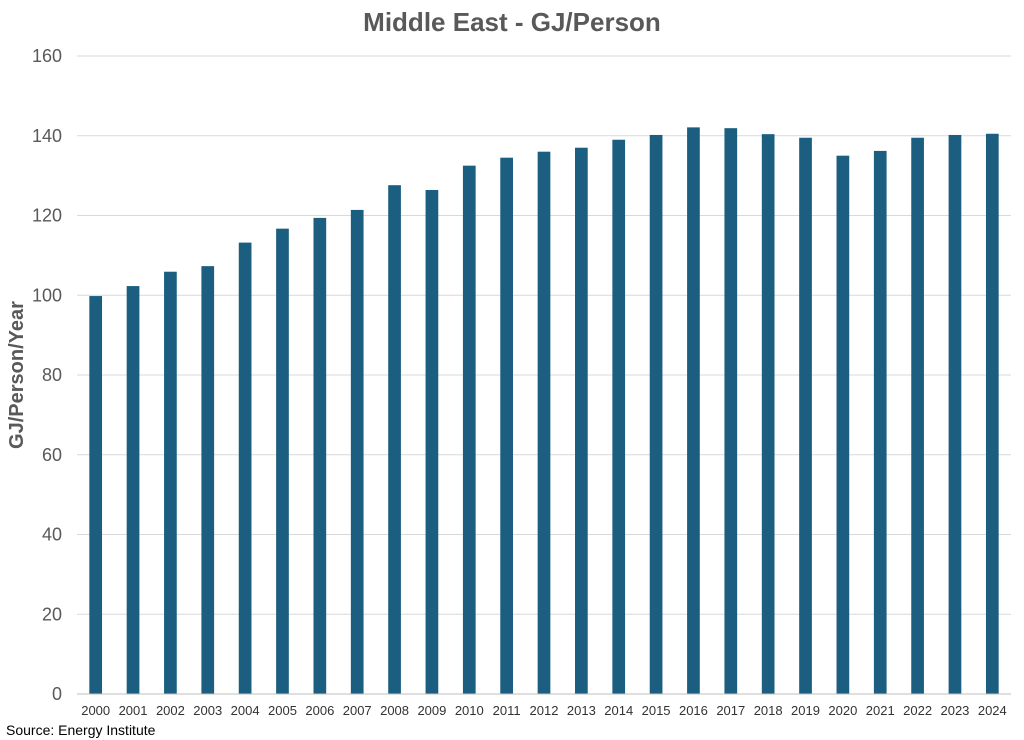 The height and width of the screenshot is (740, 1024). What do you see at coordinates (693, 411) in the screenshot?
I see `bar-2016` at bounding box center [693, 411].